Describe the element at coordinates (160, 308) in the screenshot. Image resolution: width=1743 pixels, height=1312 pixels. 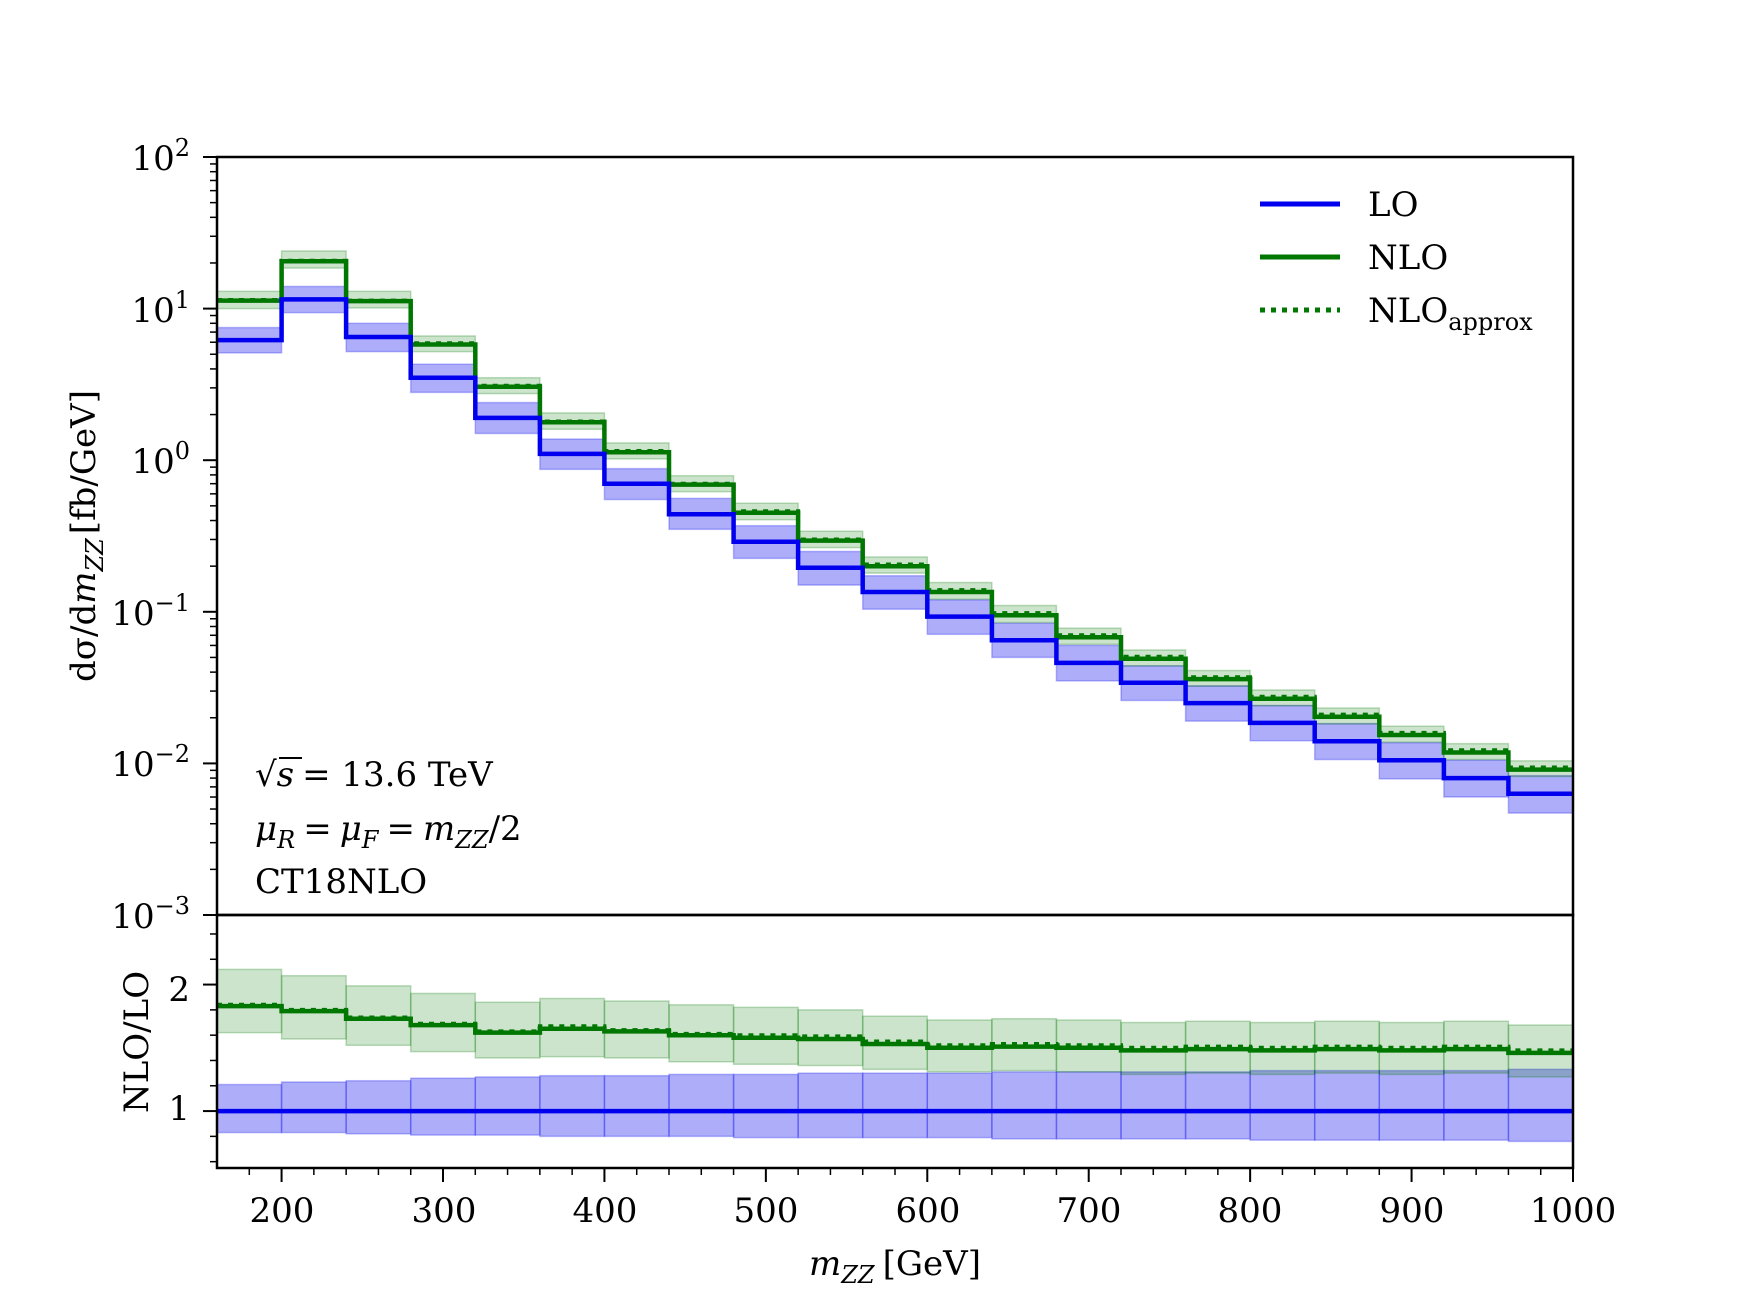
I see `ytick-label-10: 10¹` at that location.